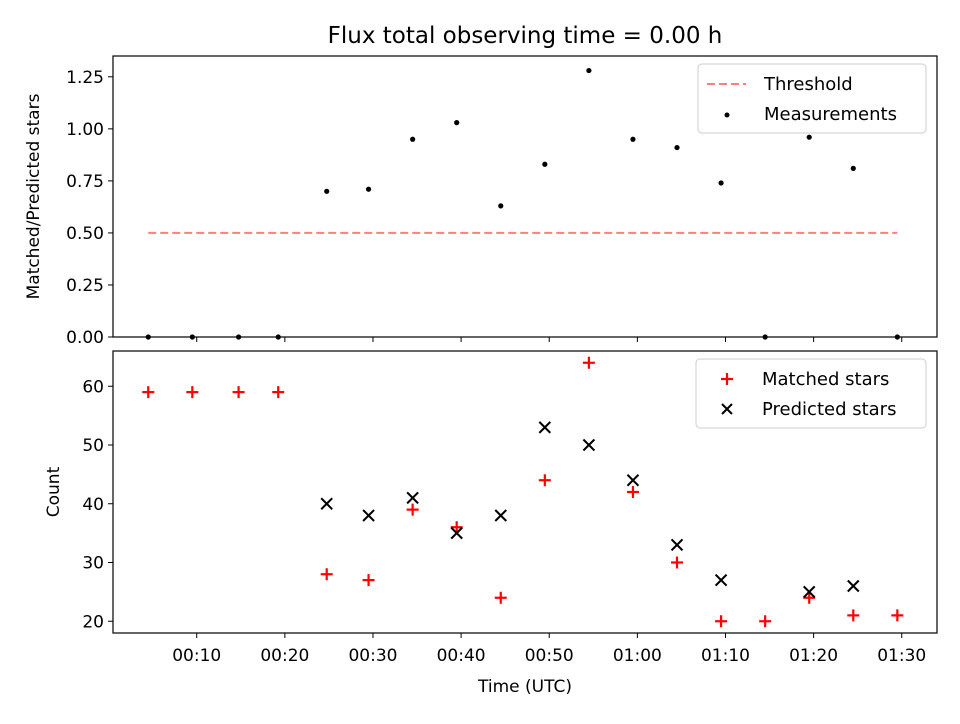 The image size is (960, 724). What do you see at coordinates (813, 656) in the screenshot?
I see `bottom-x-tick-label: 01:20` at bounding box center [813, 656].